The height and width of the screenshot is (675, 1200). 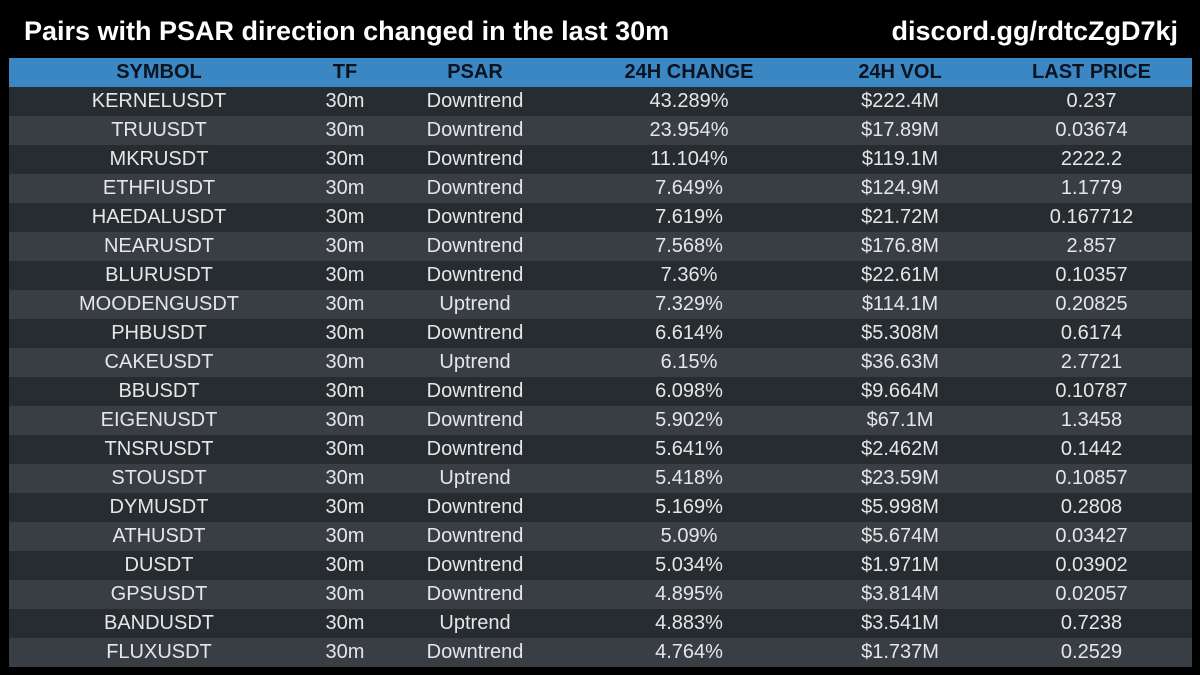 I want to click on table-row: GPSUSDT 30m Downtrend 4.895% $3.814M 0.02057, so click(x=600, y=594).